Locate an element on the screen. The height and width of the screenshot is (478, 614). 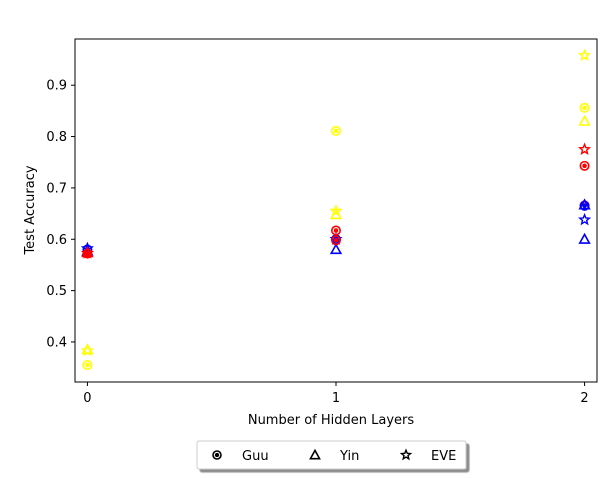
legend: Guu Yin EVE is located at coordinates (331, 455).